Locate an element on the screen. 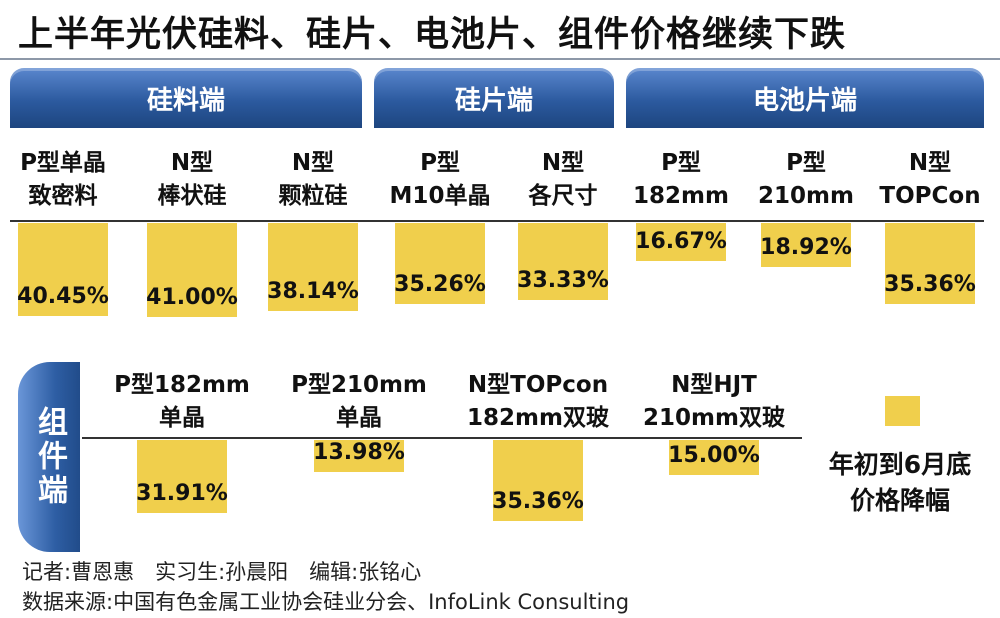 The image size is (1000, 618). module-value-label: 15.00% is located at coordinates (714, 455).